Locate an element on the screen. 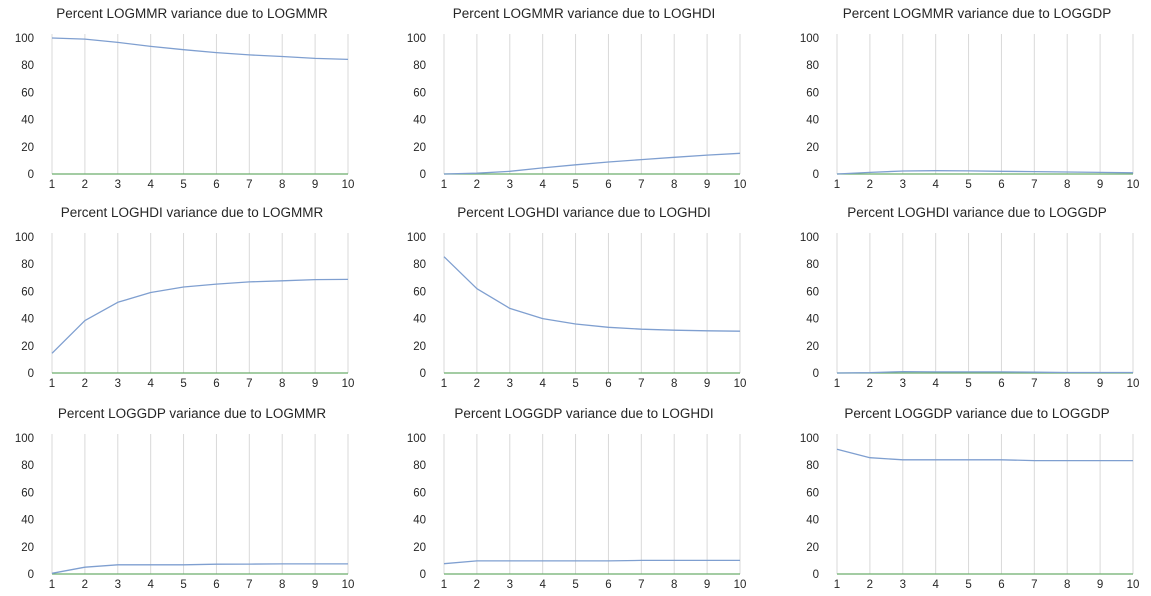  chart-title: Percent LOGMMR variance due to LOGGDP is located at coordinates (977, 13).